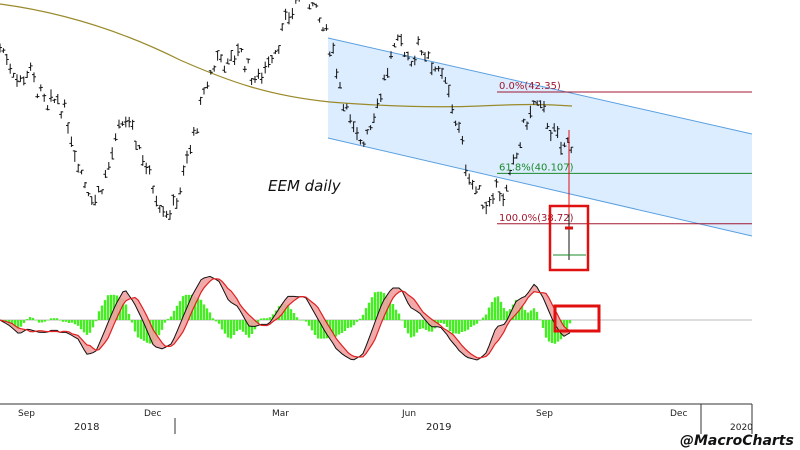  Describe the element at coordinates (624, 153) in the screenshot. I see `fibonacci-levels: 0.0%(42.35) 61.8%(40.107) 100.0%(38.72)` at that location.